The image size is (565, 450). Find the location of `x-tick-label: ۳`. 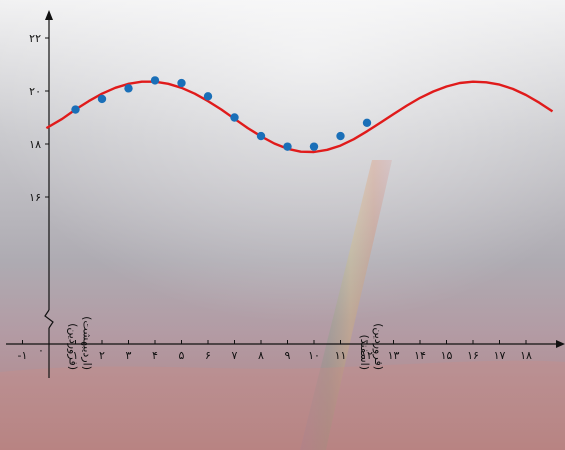

x-tick-label: ۳ is located at coordinates (129, 355).